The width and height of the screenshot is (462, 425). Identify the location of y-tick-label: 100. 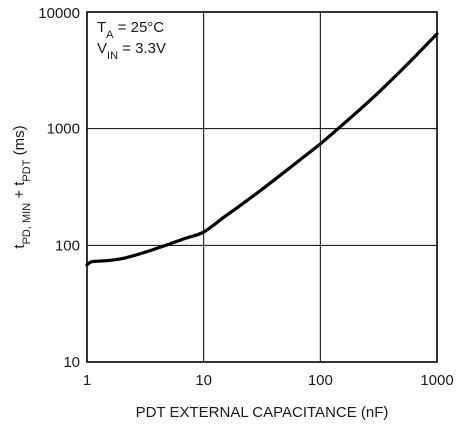
(67, 245).